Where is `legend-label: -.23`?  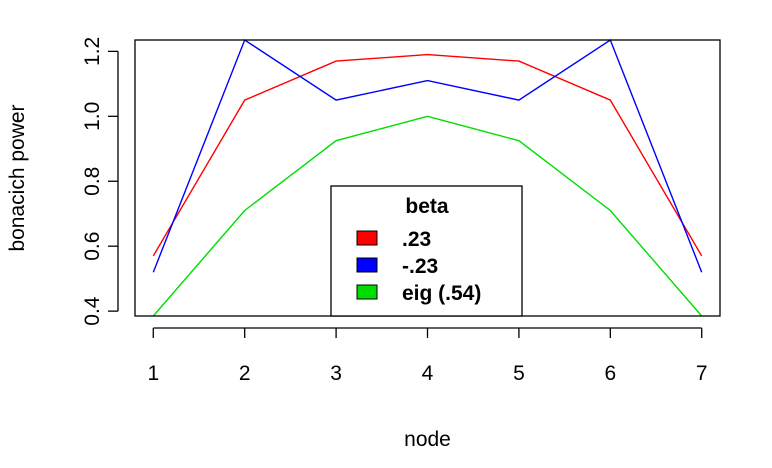 legend-label: -.23 is located at coordinates (420, 266).